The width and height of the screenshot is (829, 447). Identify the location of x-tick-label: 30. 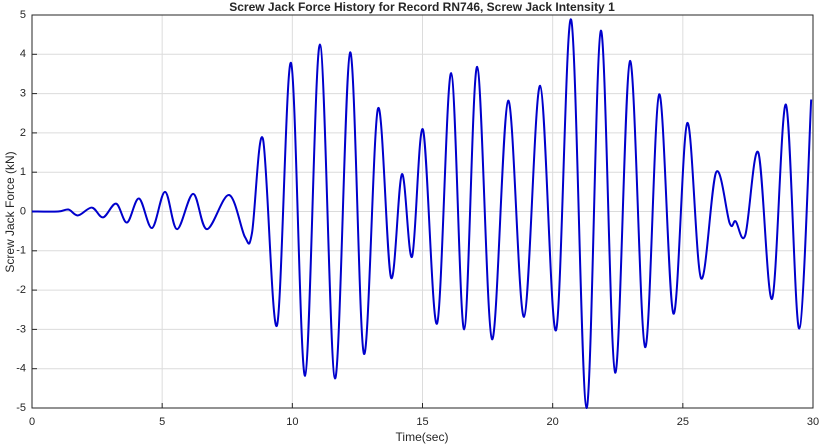
(813, 422).